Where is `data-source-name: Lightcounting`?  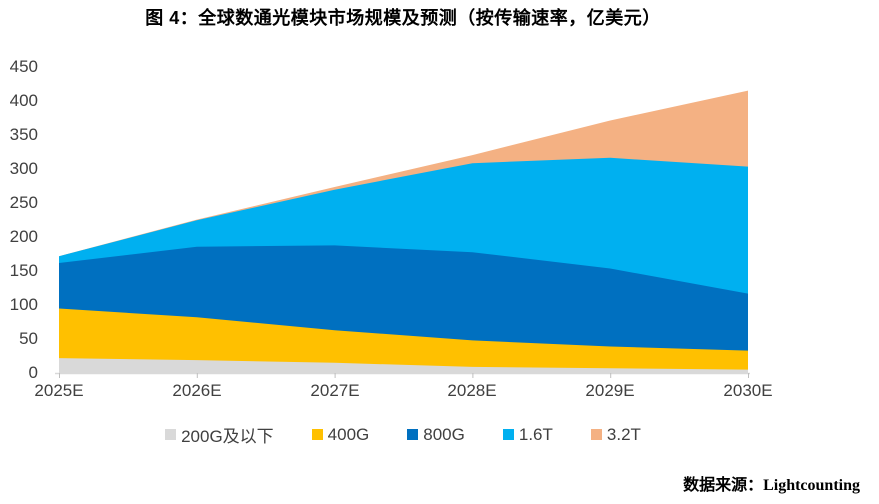
data-source-name: Lightcounting is located at coordinates (811, 485).